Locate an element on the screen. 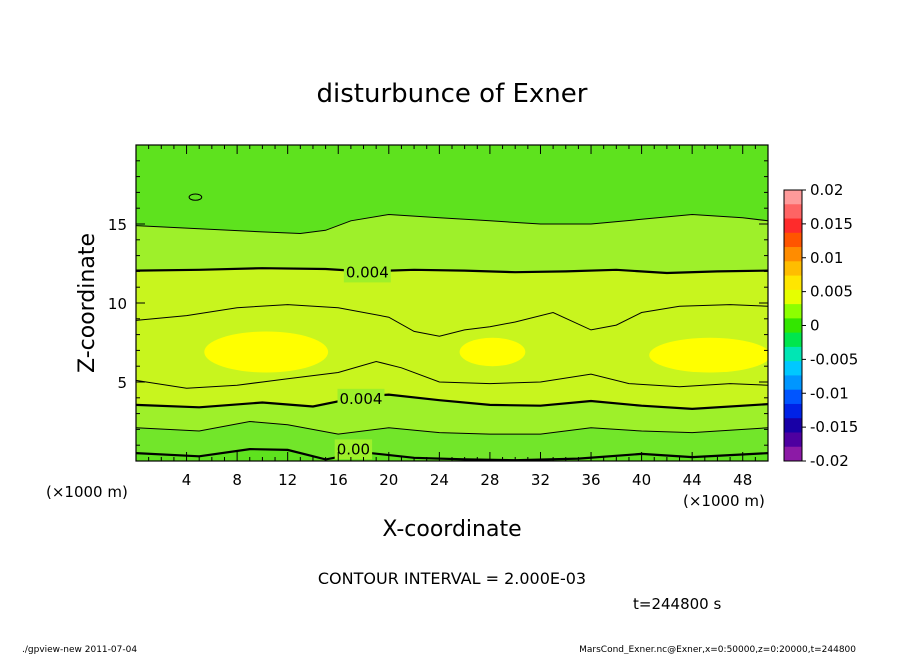  x-tick-label: 36 is located at coordinates (590, 480).